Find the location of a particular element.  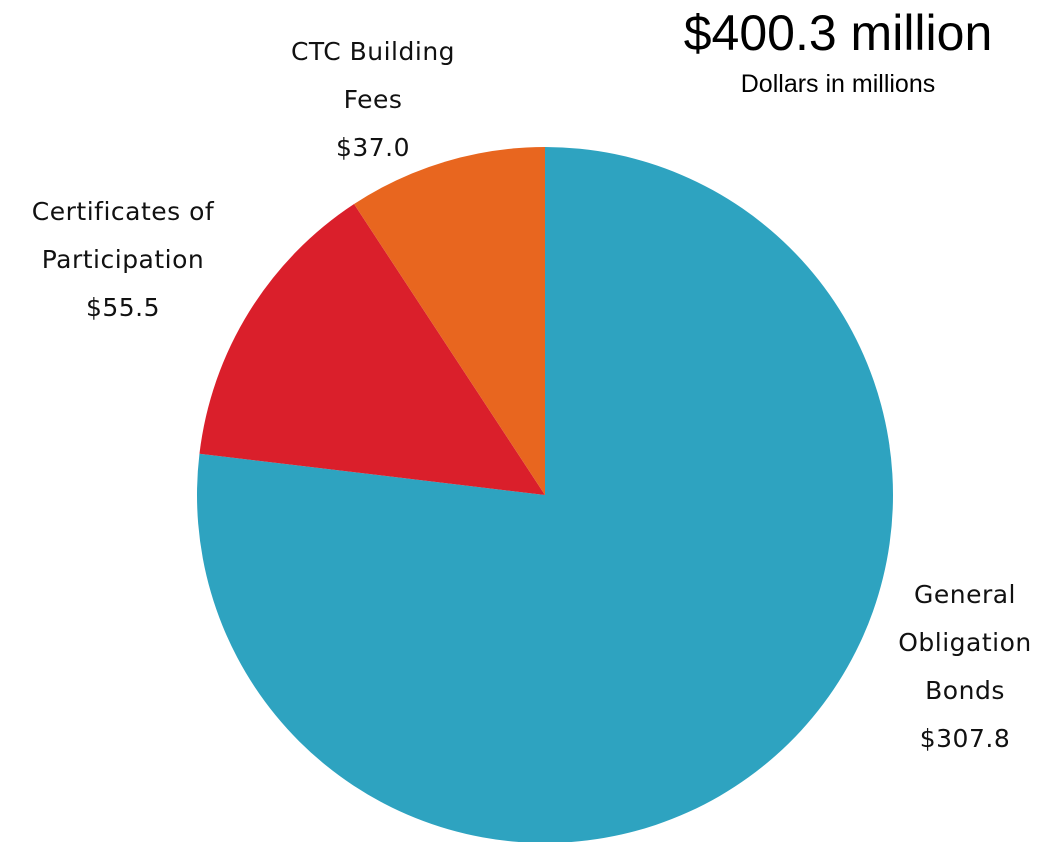

slice-label: General Obligation Bonds $307.8 is located at coordinates (965, 667).